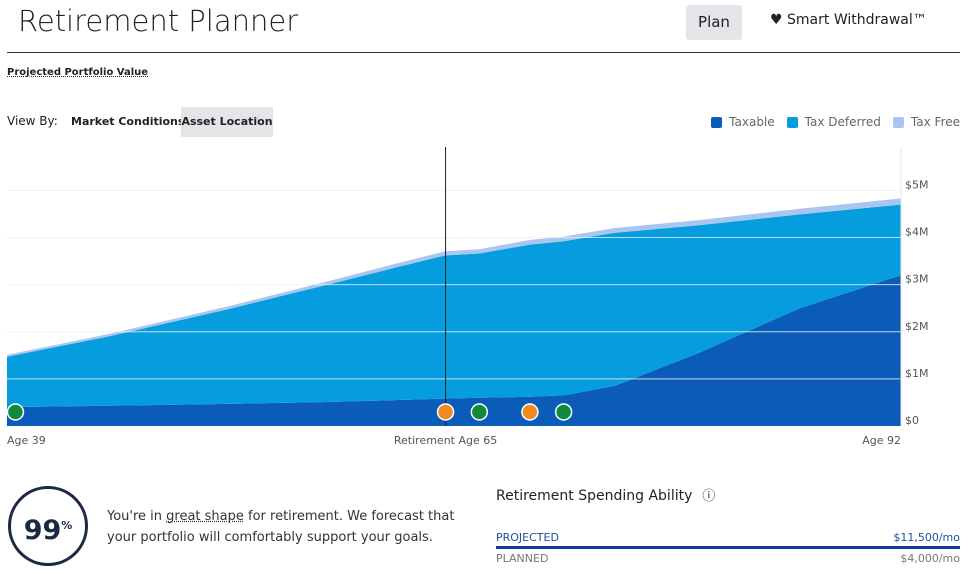  Describe the element at coordinates (714, 22) in the screenshot. I see `tab: Plan` at that location.